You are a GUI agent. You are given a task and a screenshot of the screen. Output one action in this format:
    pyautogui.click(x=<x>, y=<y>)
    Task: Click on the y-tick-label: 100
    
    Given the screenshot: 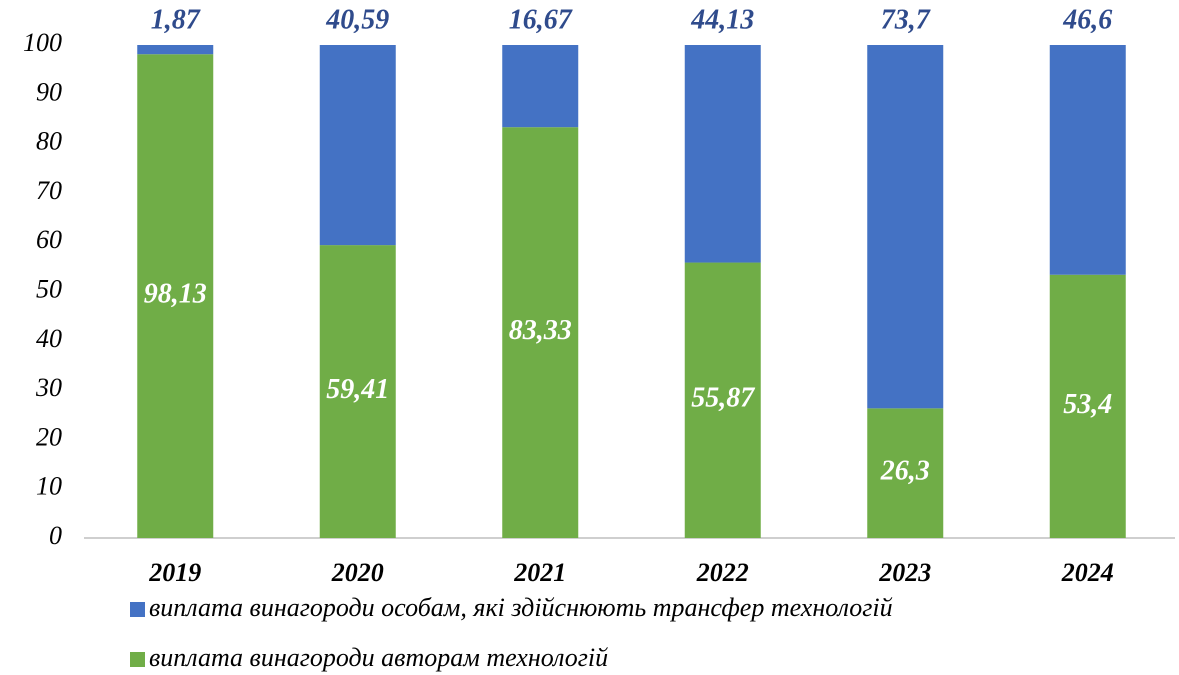 What is the action you would take?
    pyautogui.click(x=42, y=42)
    